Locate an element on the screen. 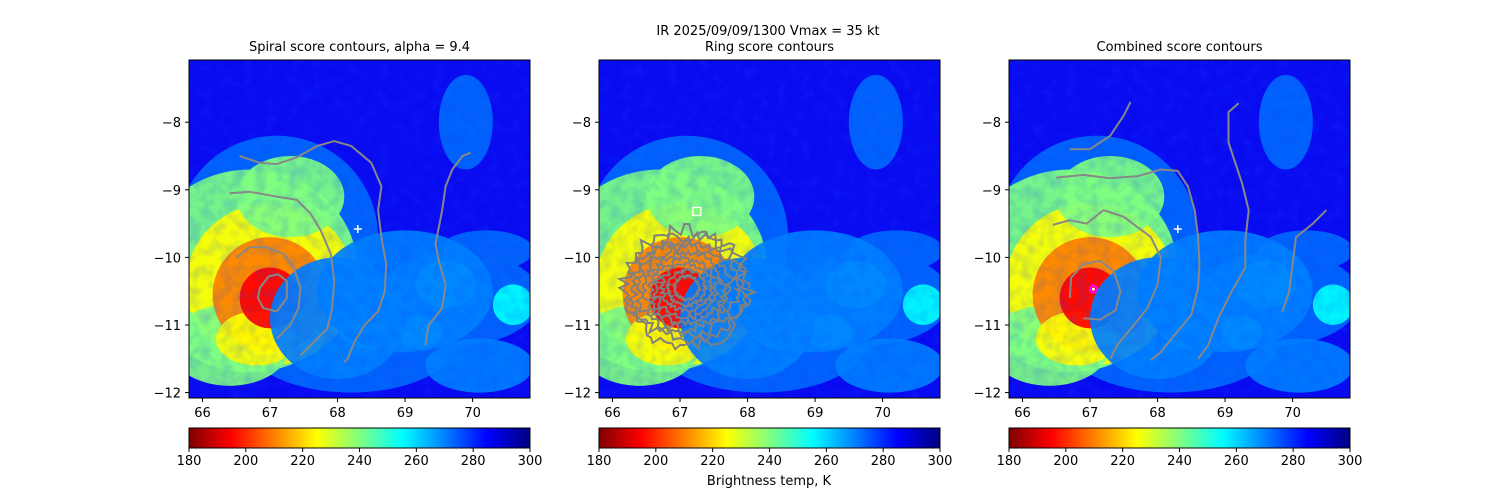  colorbar-2: 180 200 220 240 260 280 300 is located at coordinates (770, 448).